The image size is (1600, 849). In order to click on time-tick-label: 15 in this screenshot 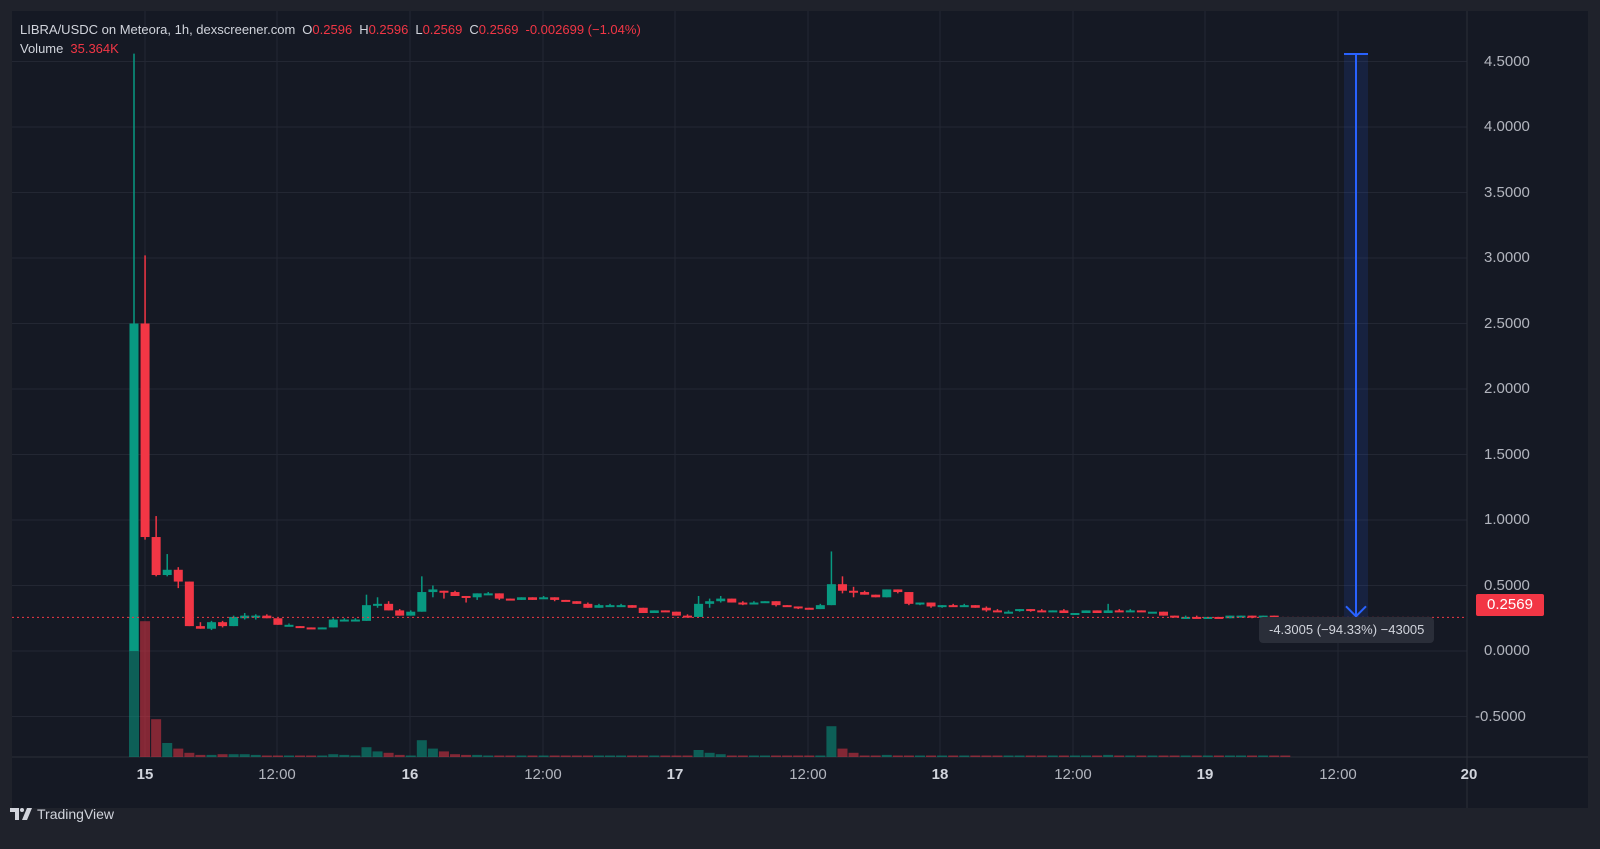, I will do `click(145, 774)`.